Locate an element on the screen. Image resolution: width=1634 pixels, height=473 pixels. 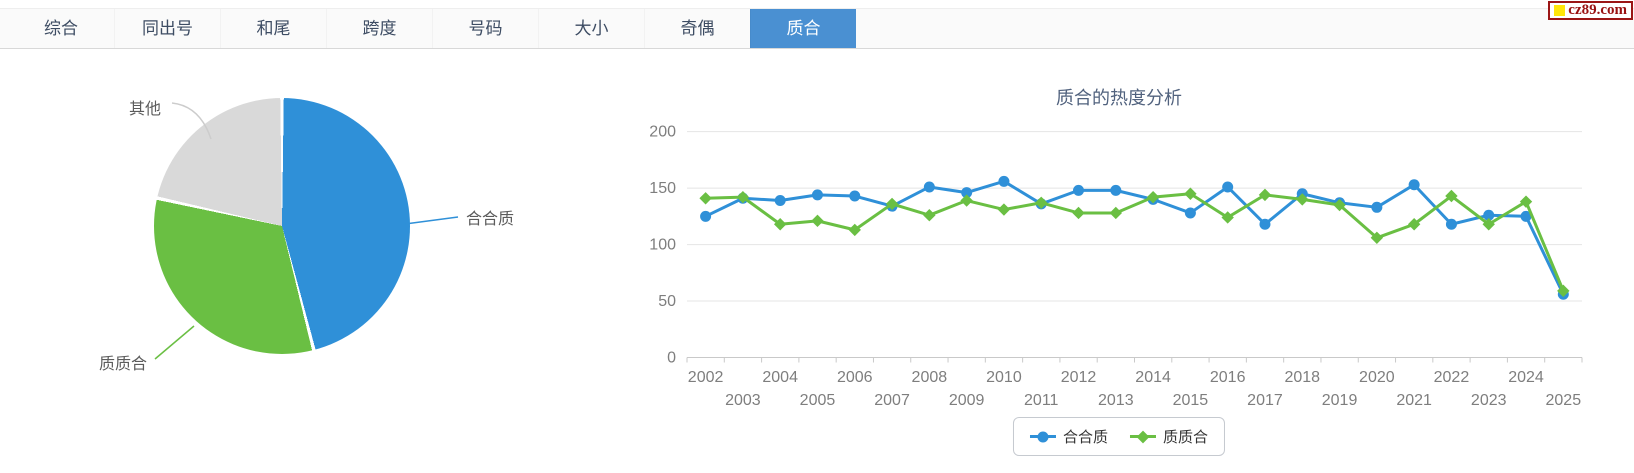
y-axis-label: 100 is located at coordinates (662, 245).